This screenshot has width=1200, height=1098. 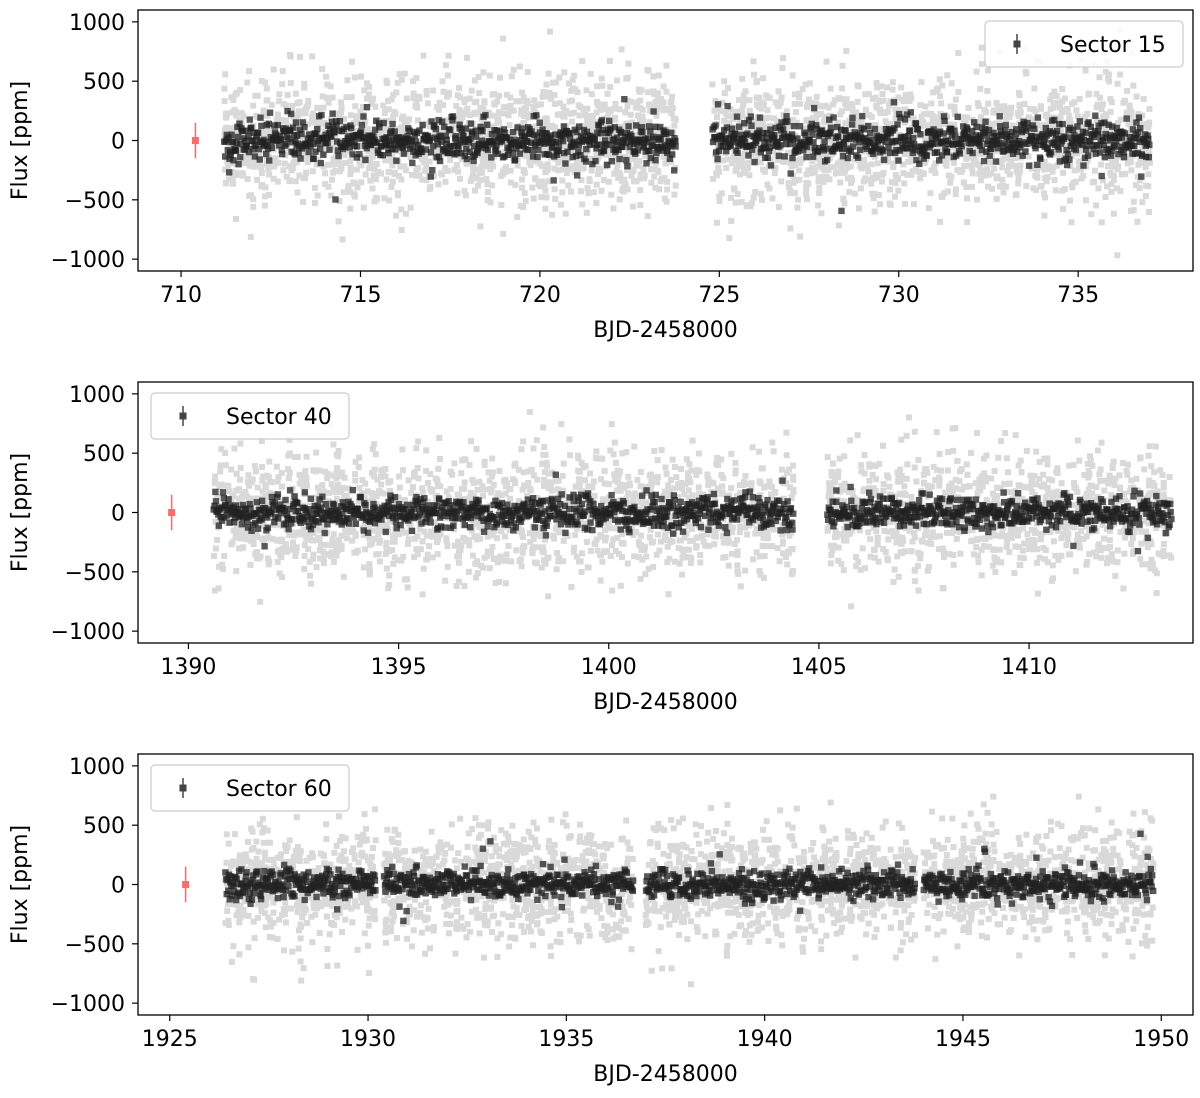 What do you see at coordinates (97, 23) in the screenshot?
I see `y-tick-label: 1000` at bounding box center [97, 23].